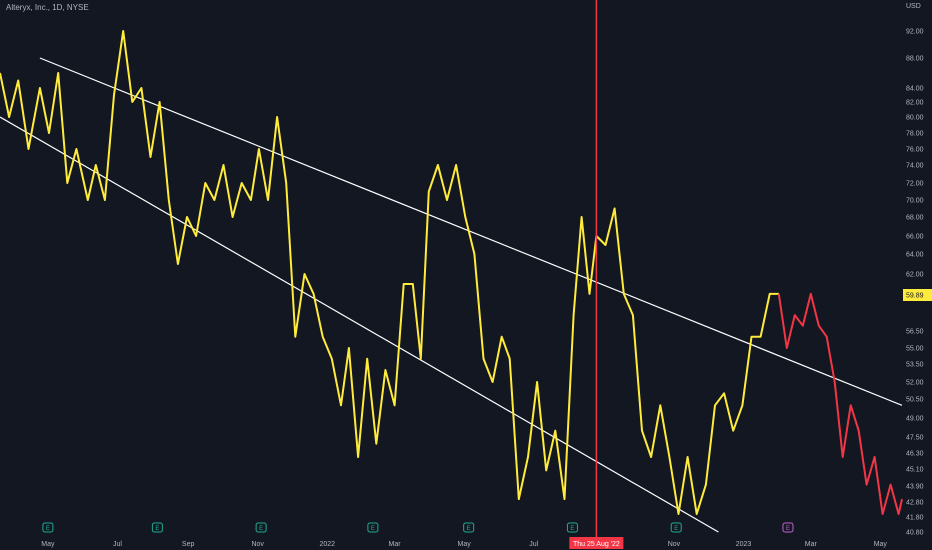  I want to click on crosshair-date-box, so click(596, 543).